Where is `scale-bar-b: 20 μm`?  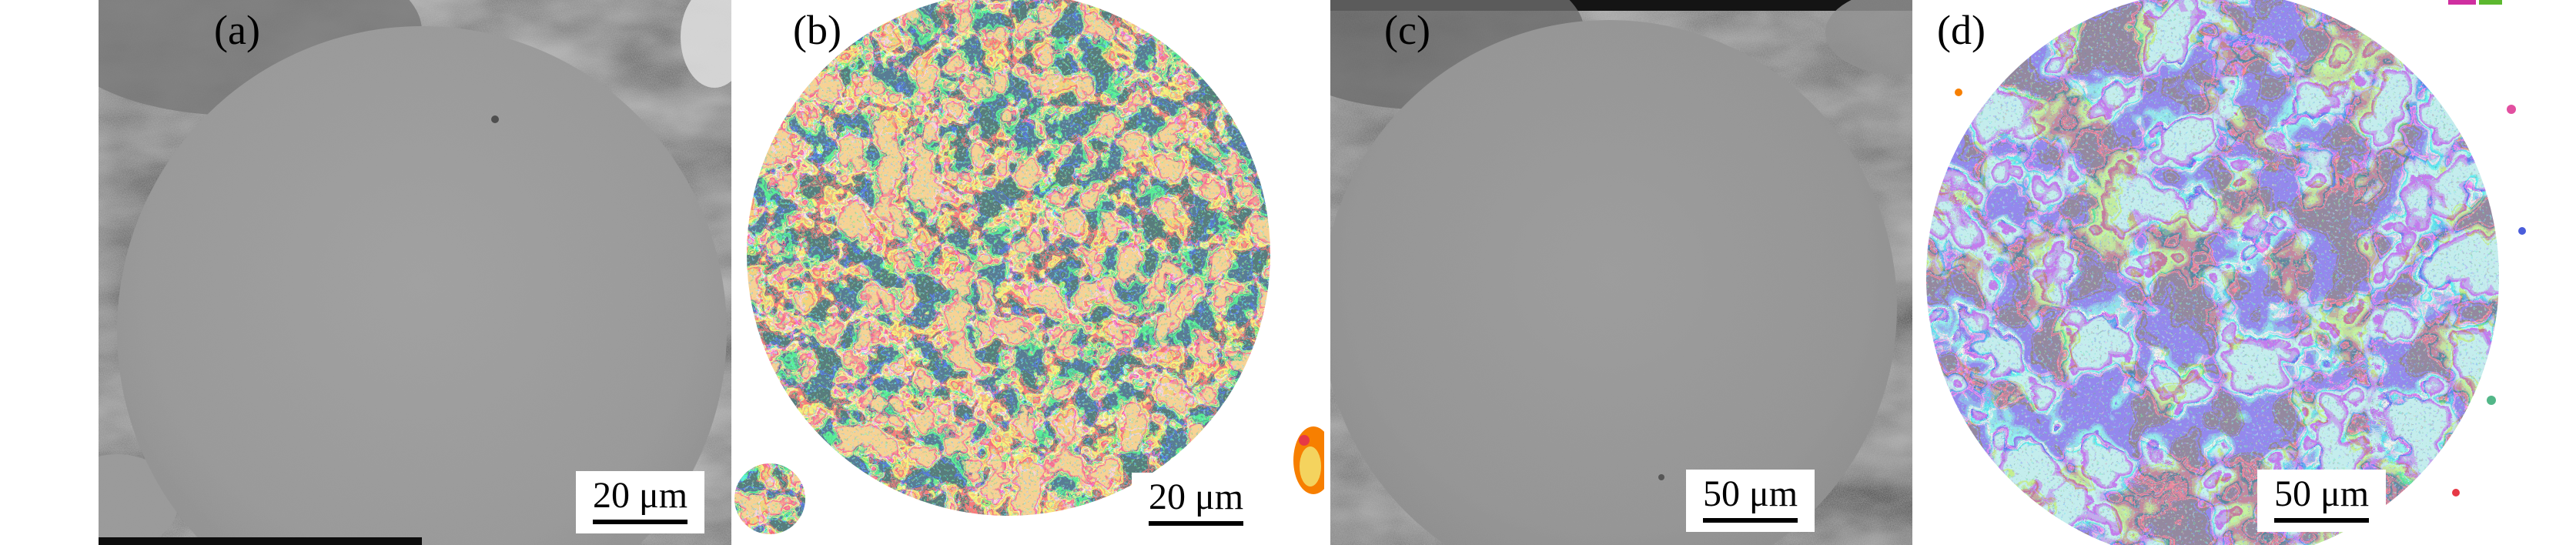
scale-bar-b: 20 μm is located at coordinates (1196, 504).